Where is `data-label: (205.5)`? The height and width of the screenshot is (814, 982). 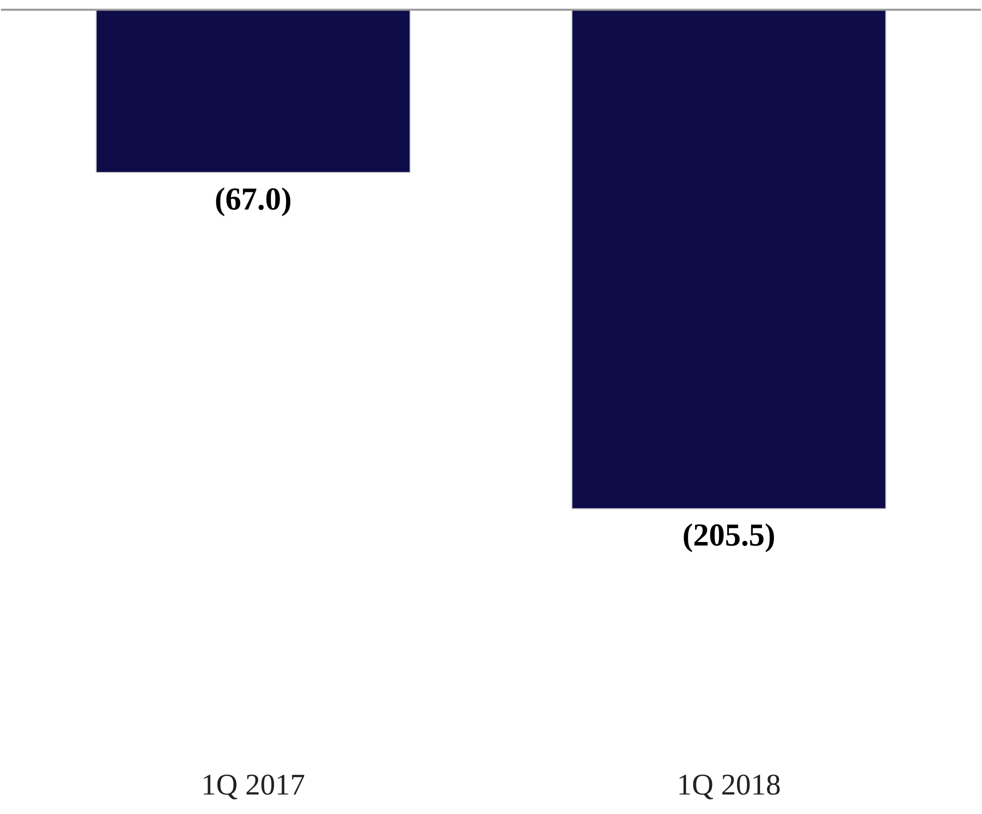 data-label: (205.5) is located at coordinates (729, 535).